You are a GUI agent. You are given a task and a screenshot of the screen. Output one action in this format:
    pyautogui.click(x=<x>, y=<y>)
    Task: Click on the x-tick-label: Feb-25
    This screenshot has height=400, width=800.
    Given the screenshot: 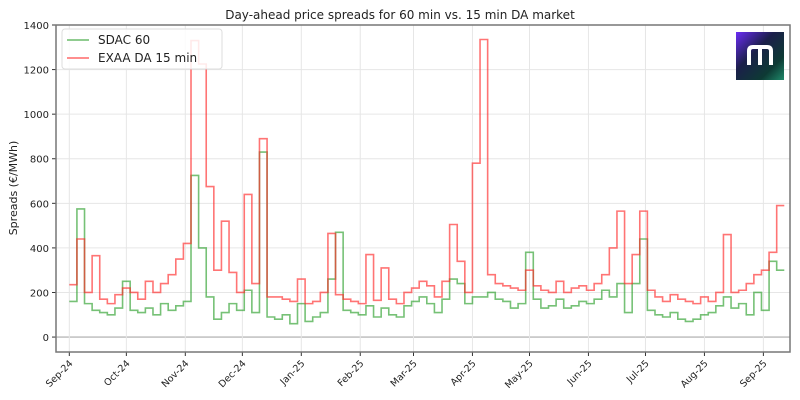 What is the action you would take?
    pyautogui.click(x=351, y=373)
    